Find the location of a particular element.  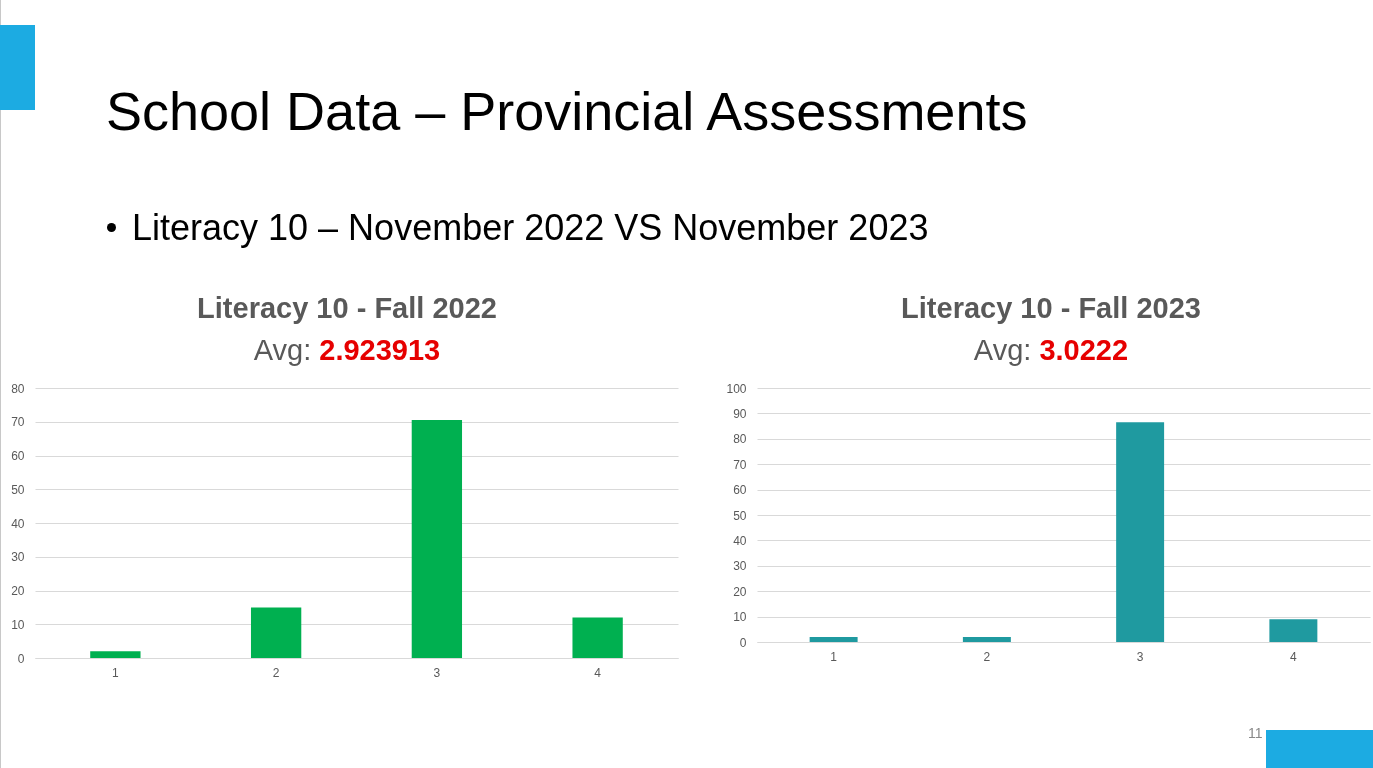

chart-title: Literacy 10 - Fall 2022 is located at coordinates (347, 308).